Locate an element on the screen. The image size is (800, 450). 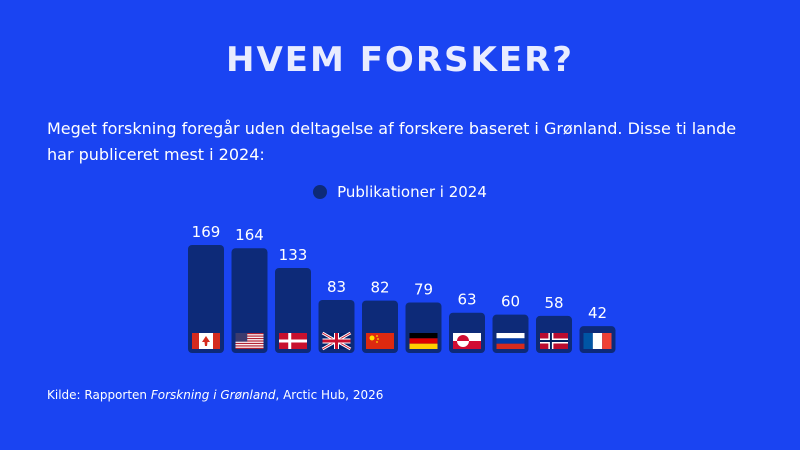
uk-flag-icon is located at coordinates (336, 341).